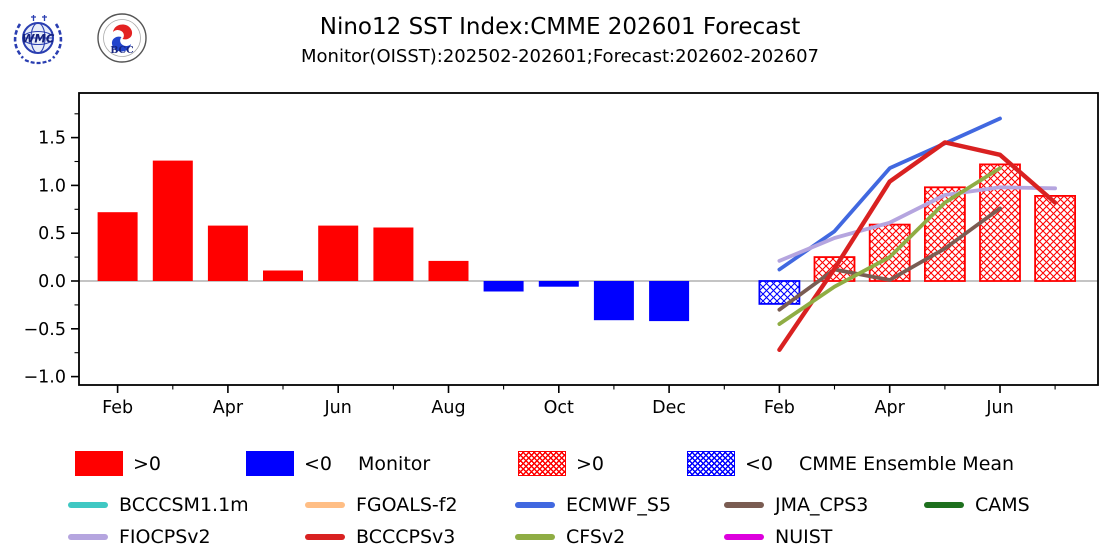 The height and width of the screenshot is (560, 1120). I want to click on legend-item-nuist: NUIST, so click(778, 537).